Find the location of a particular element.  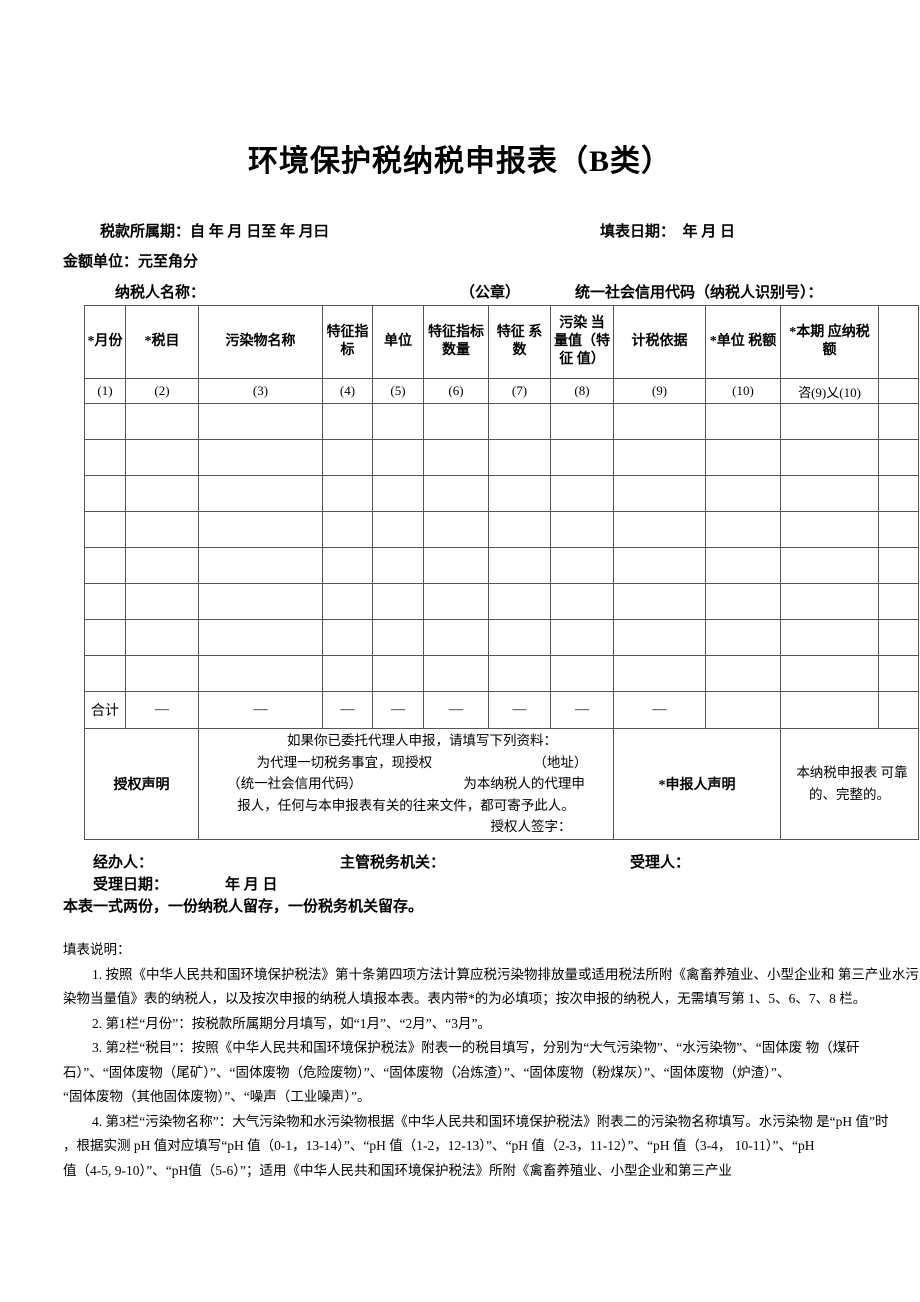

col-header-spacer is located at coordinates (898, 342).